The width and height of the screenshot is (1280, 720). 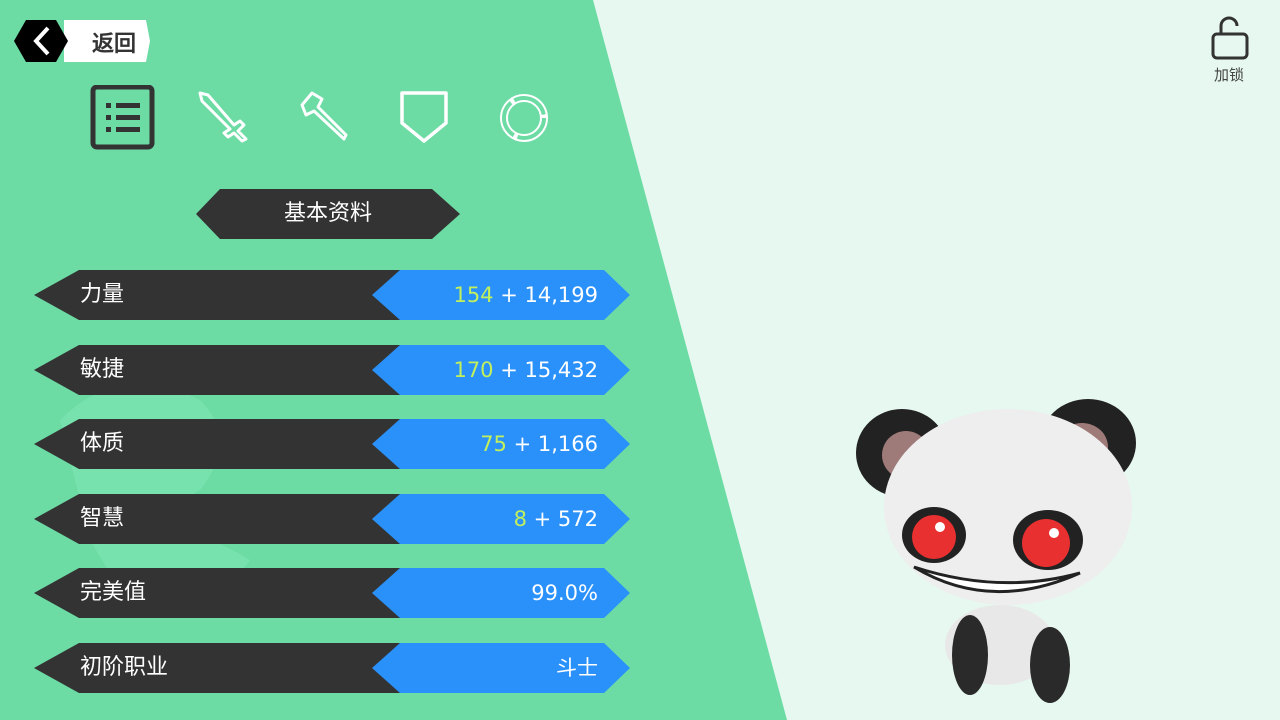 I want to click on stat-row: 敏捷 170 + 15,432, so click(x=334, y=370).